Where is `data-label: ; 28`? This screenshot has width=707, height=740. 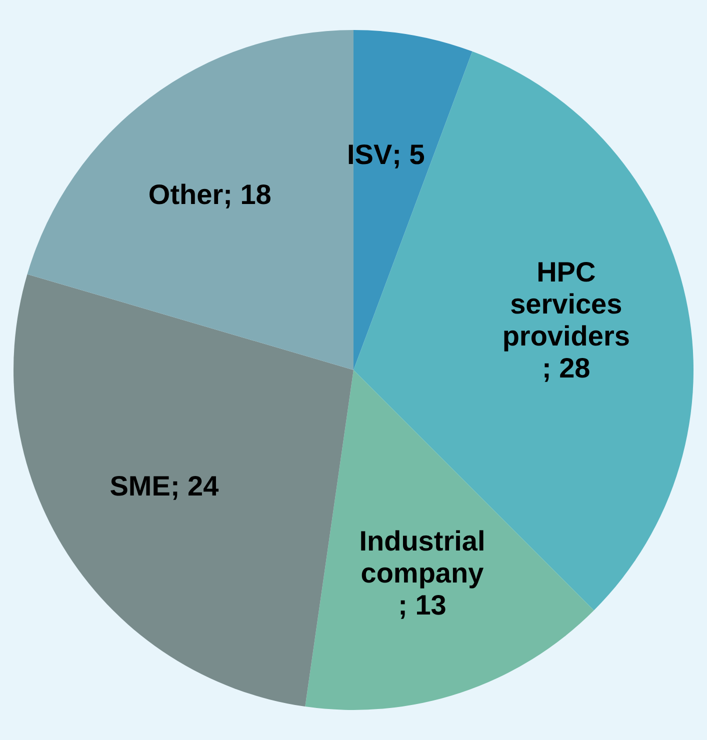
data-label: ; 28 is located at coordinates (566, 368).